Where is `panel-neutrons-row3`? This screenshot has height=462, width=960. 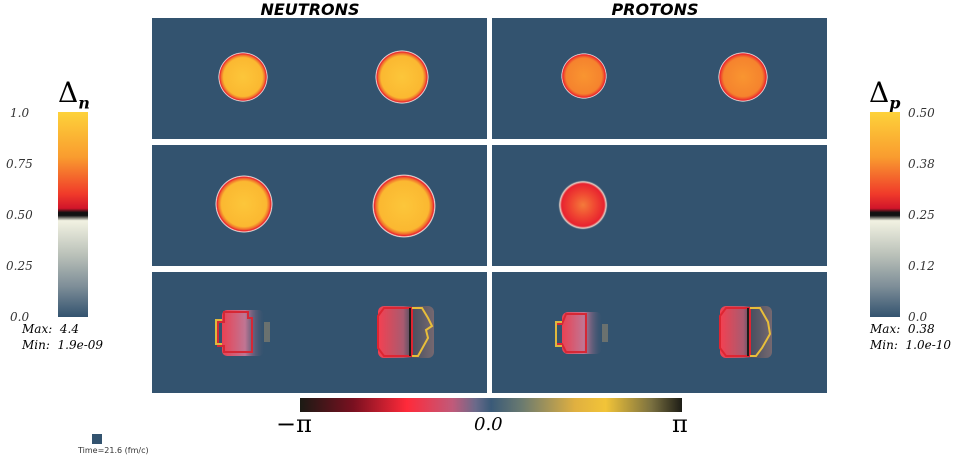 panel-neutrons-row3 is located at coordinates (319, 332).